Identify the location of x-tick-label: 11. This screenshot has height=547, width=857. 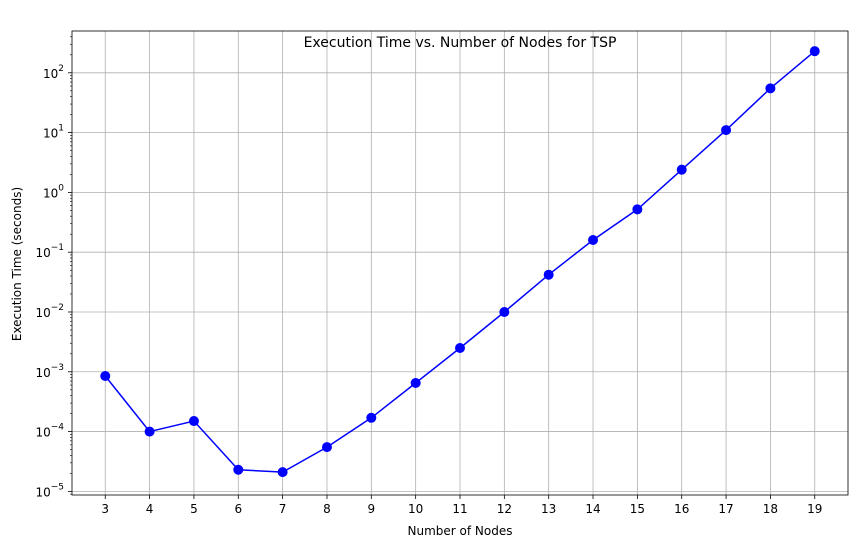
(459, 509).